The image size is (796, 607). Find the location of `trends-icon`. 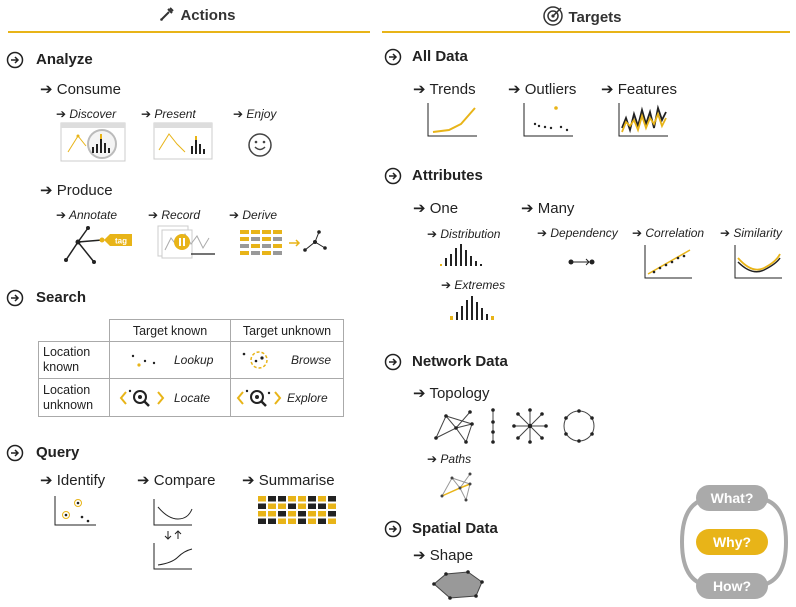

trends-icon is located at coordinates (452, 120).